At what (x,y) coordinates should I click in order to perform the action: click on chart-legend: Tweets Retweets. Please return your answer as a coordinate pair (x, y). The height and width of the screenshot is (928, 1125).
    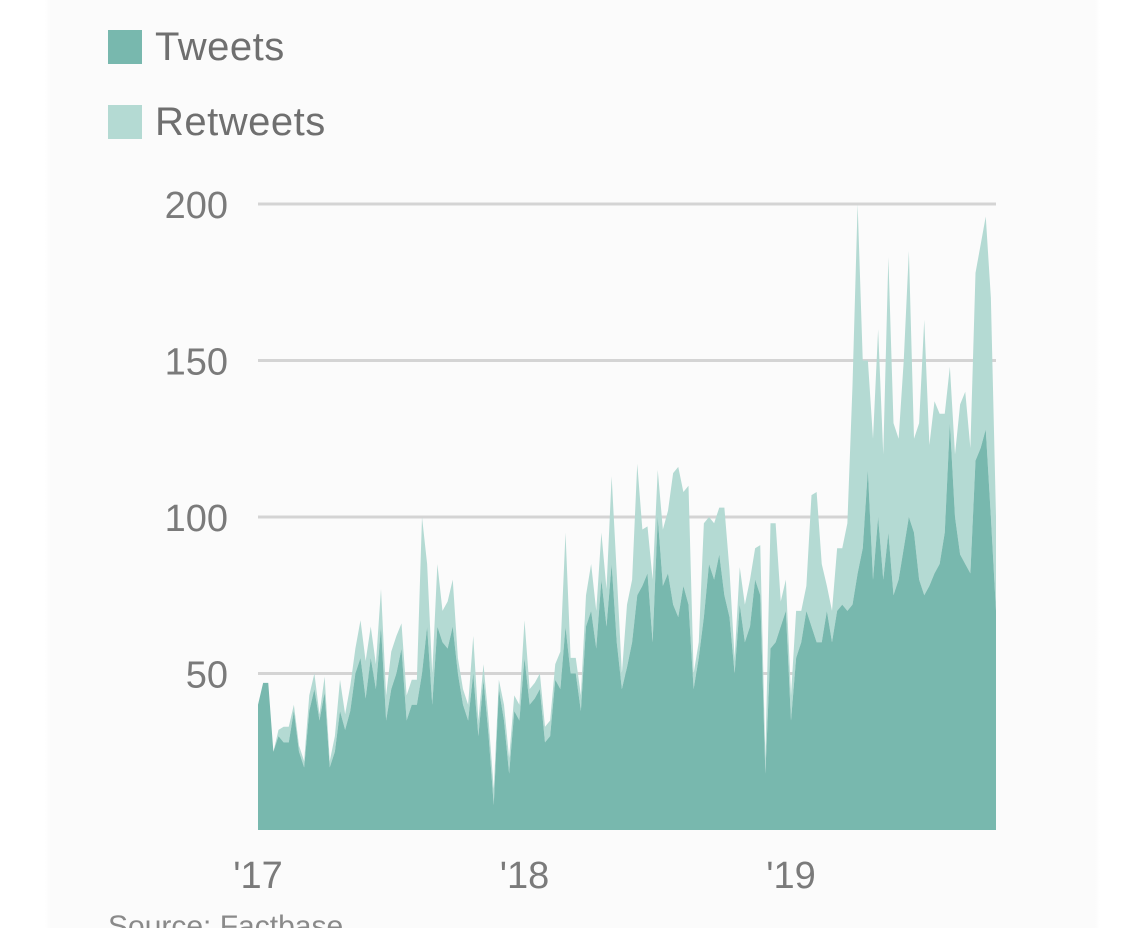
    Looking at the image, I should click on (217, 97).